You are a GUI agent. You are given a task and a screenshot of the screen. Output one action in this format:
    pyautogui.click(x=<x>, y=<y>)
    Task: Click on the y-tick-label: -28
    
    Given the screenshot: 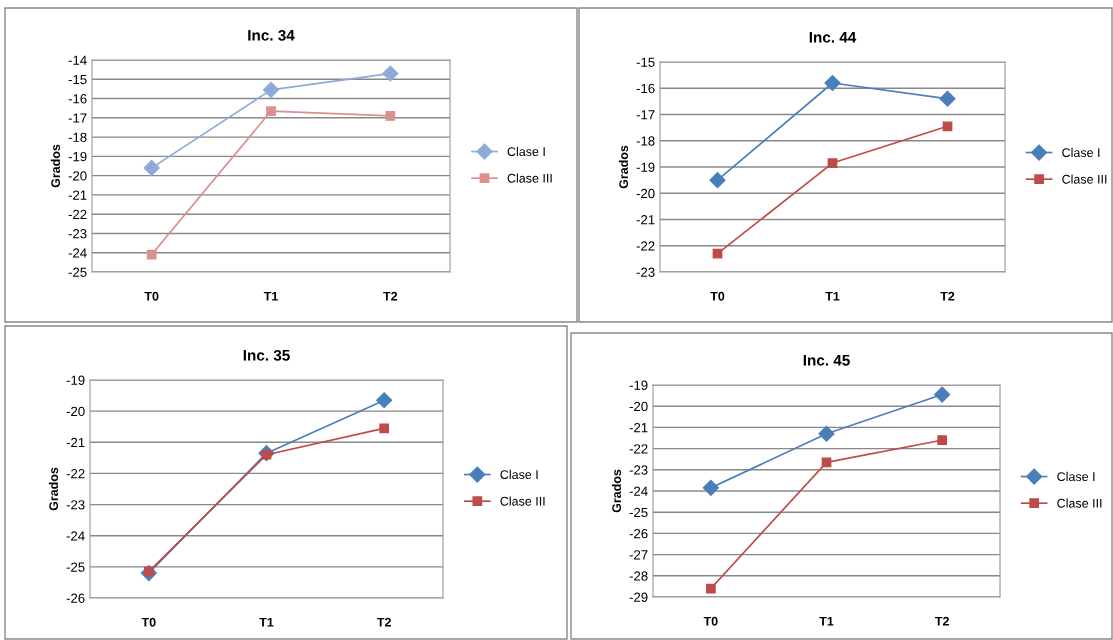 What is the action you would take?
    pyautogui.click(x=638, y=576)
    